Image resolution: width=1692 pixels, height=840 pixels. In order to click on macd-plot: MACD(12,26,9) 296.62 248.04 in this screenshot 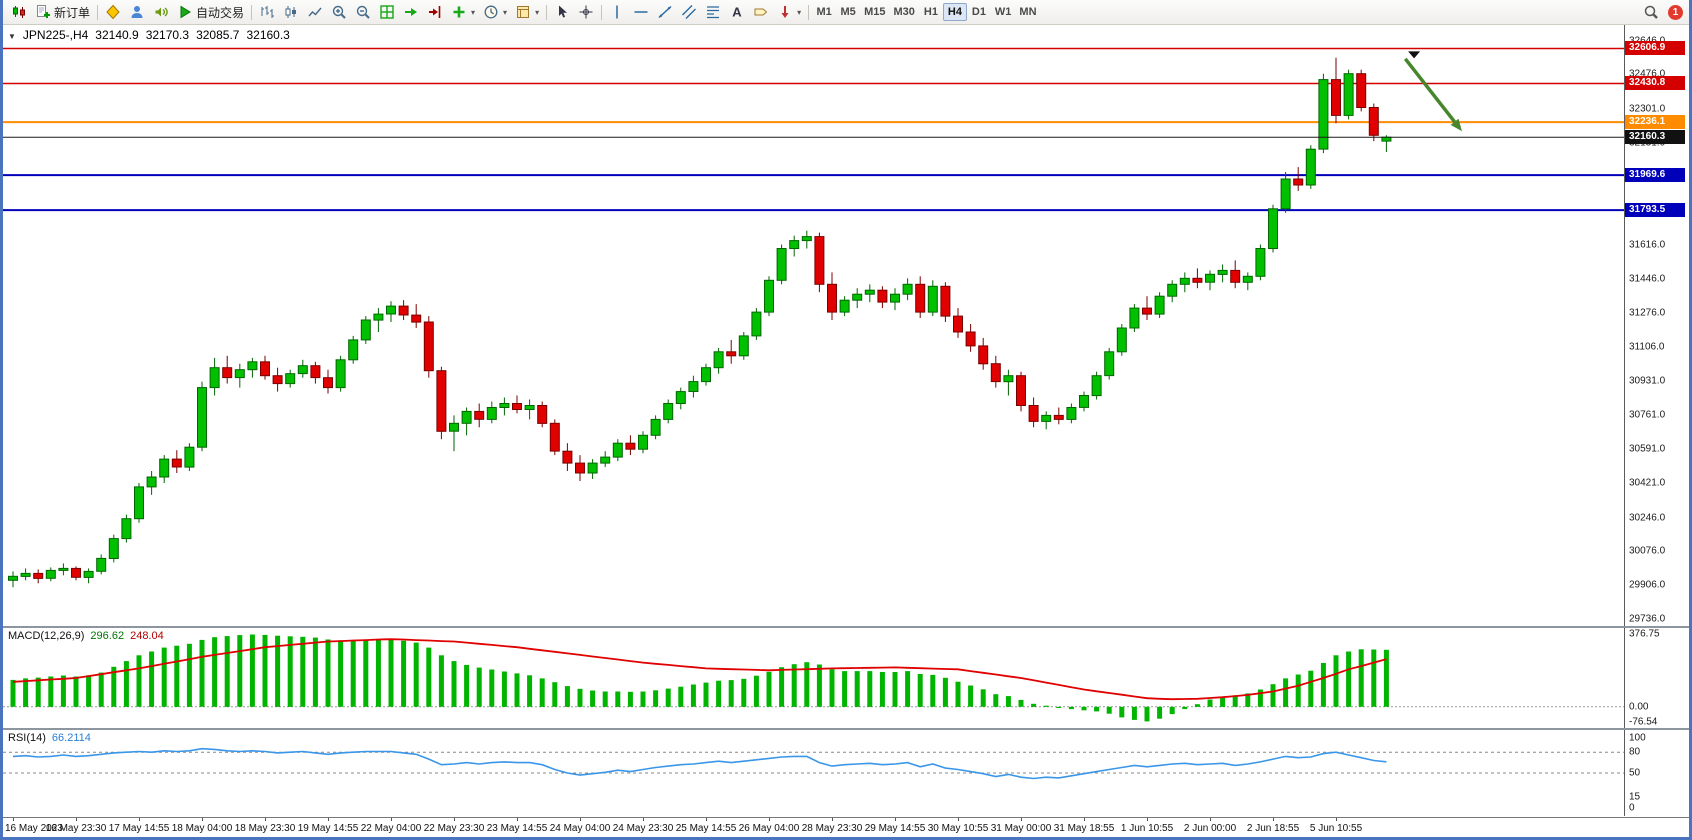, I will do `click(814, 678)`.